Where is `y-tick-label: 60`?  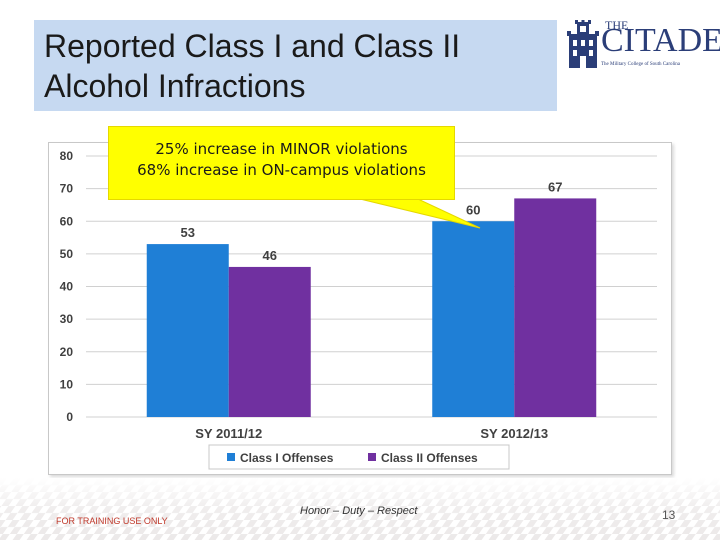
y-tick-label: 60 is located at coordinates (67, 221).